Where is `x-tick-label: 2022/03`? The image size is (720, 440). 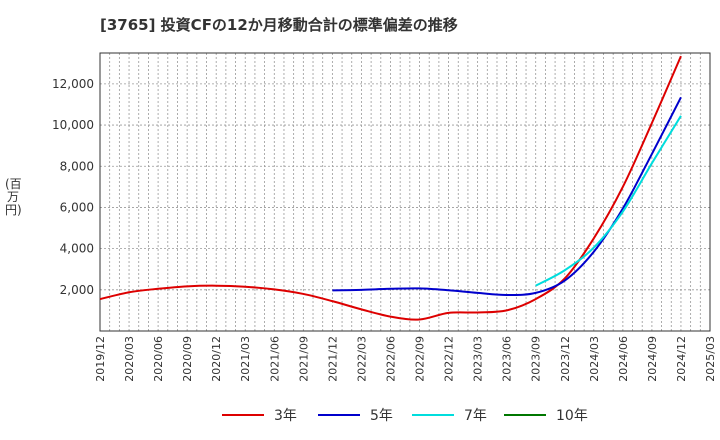 x-tick-label: 2022/03 is located at coordinates (361, 359).